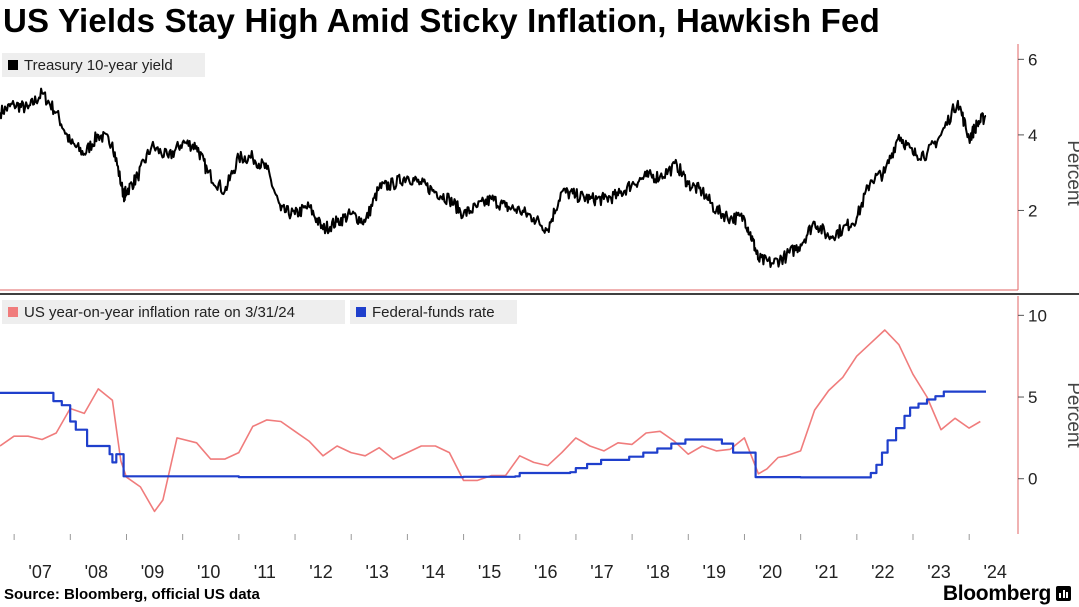 This screenshot has height=607, width=1079. I want to click on top-ylabel: Percent, so click(1071, 173).